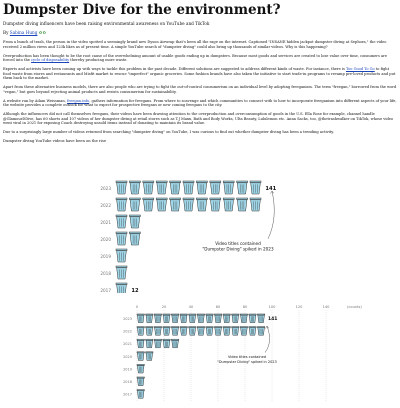  I want to click on paragraph-text: thereby producing more waste., so click(98, 60).